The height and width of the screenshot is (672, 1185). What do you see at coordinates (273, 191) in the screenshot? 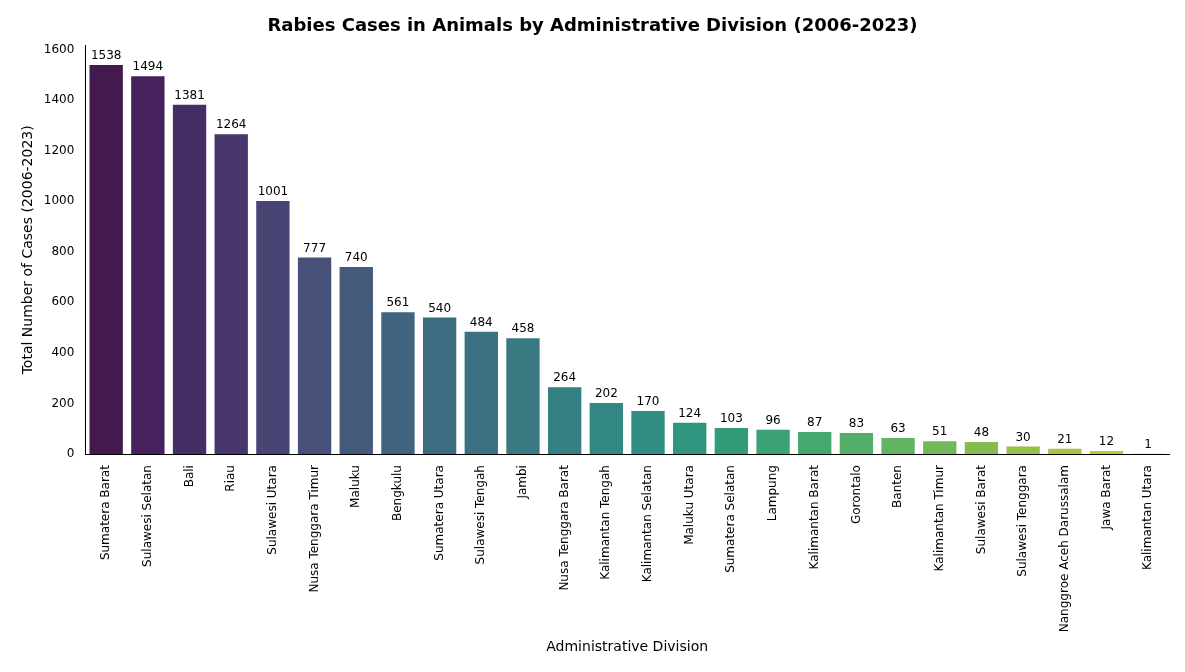
I see `data-label: 1001` at bounding box center [273, 191].